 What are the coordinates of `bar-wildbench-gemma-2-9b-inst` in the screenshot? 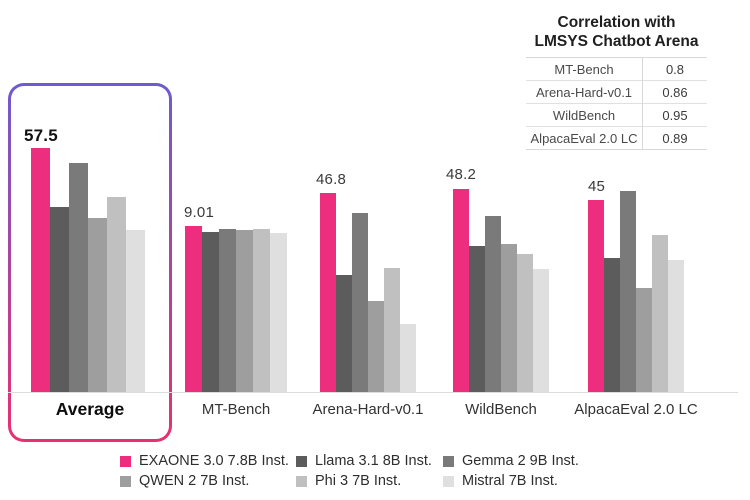 It's located at (493, 304).